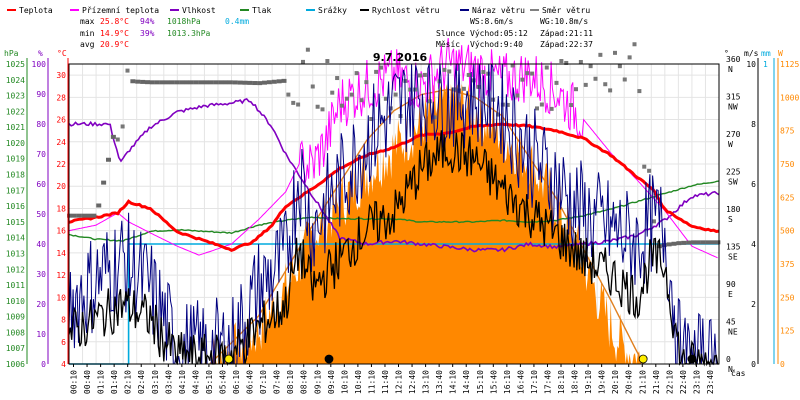 This screenshot has width=800, height=400. What do you see at coordinates (733, 134) in the screenshot?
I see `direction-tick-label: 270` at bounding box center [733, 134].